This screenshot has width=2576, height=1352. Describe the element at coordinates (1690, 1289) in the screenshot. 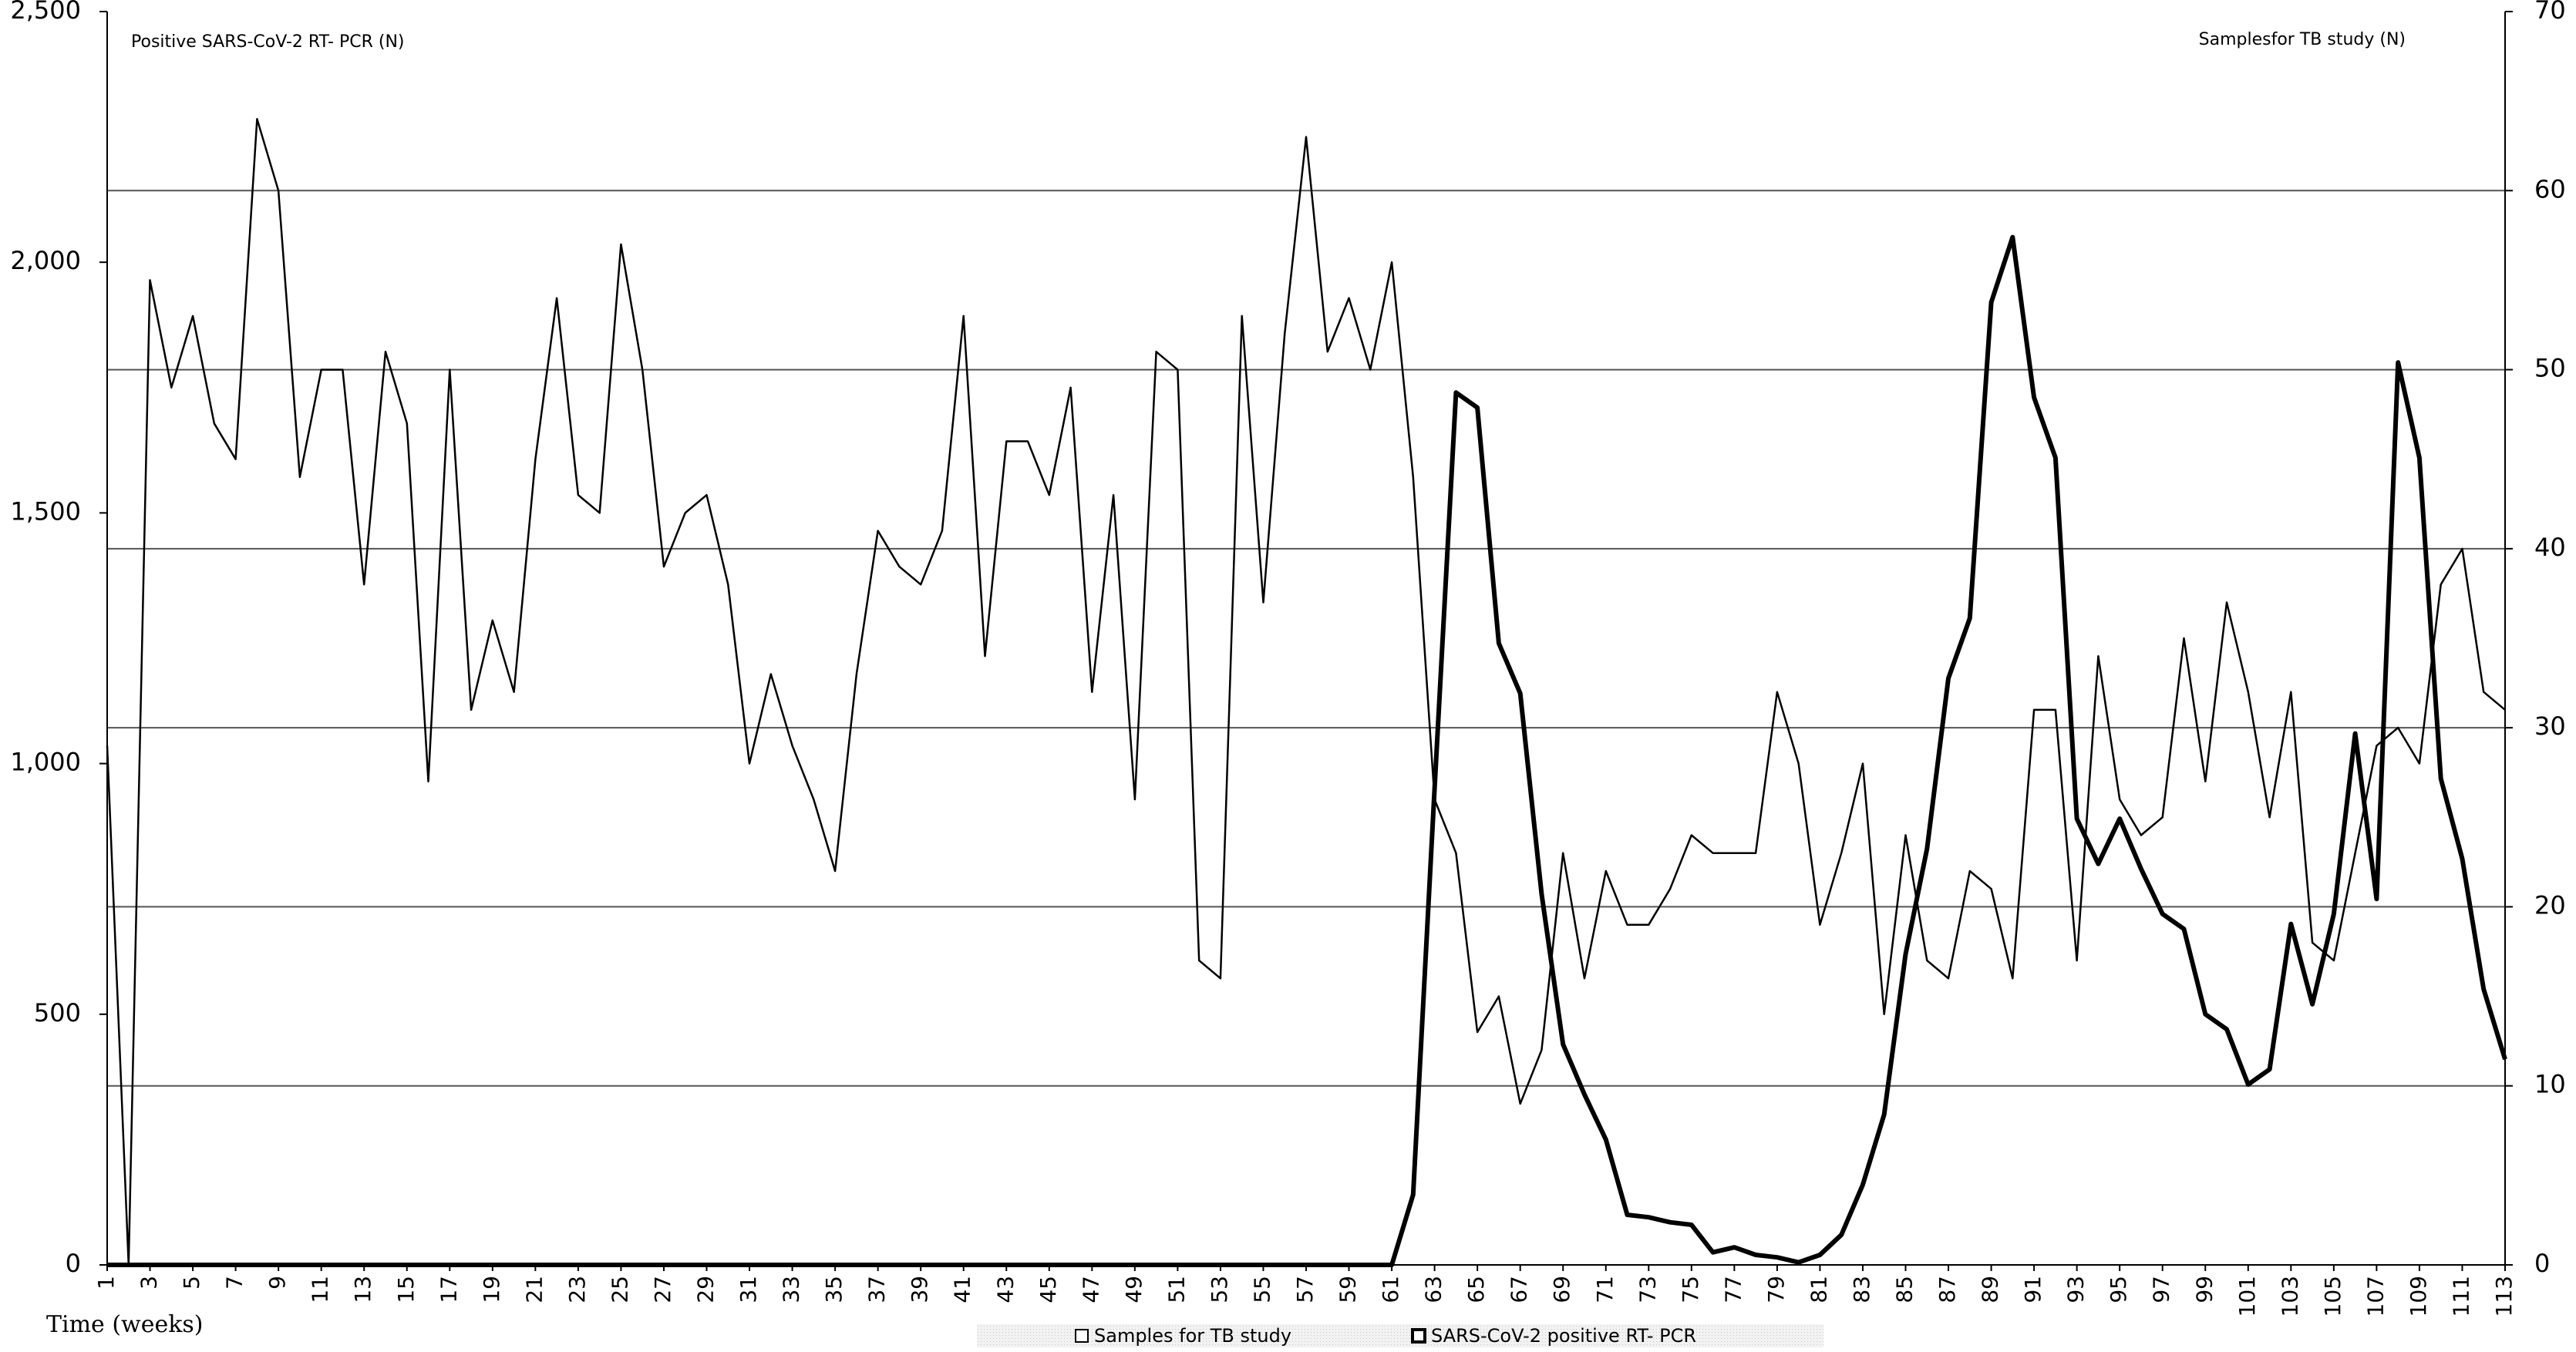

I see `x-tick-label: 75` at that location.